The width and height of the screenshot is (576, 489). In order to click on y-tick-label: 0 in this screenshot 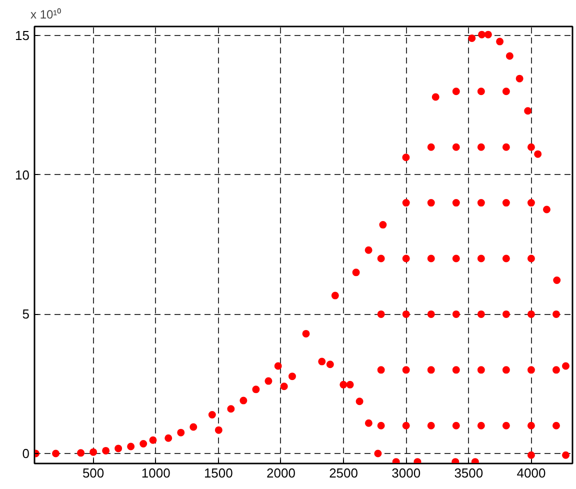, I will do `click(26, 453)`.